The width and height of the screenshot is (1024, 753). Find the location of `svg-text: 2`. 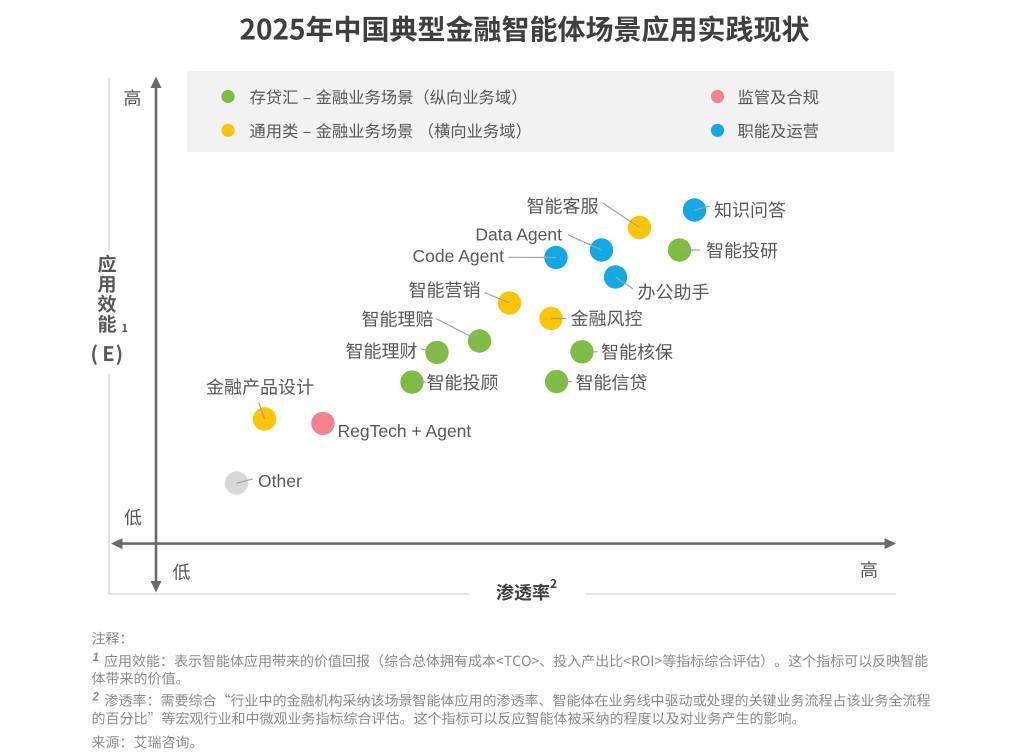

svg-text: 2 is located at coordinates (96, 698).